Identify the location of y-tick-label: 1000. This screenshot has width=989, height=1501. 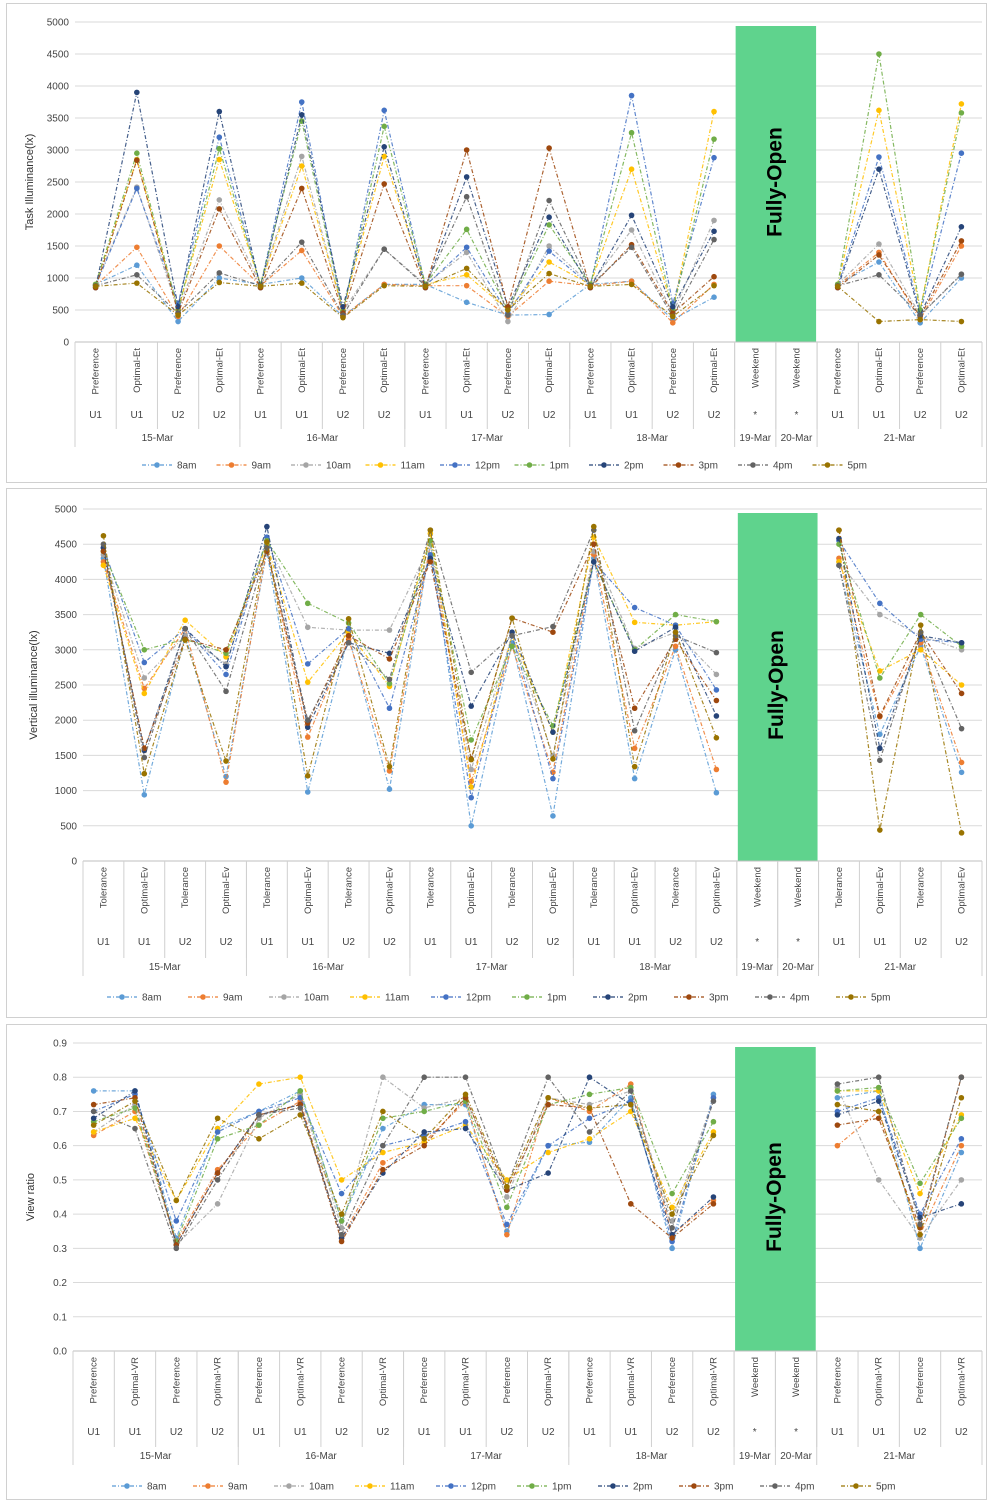
(58, 279).